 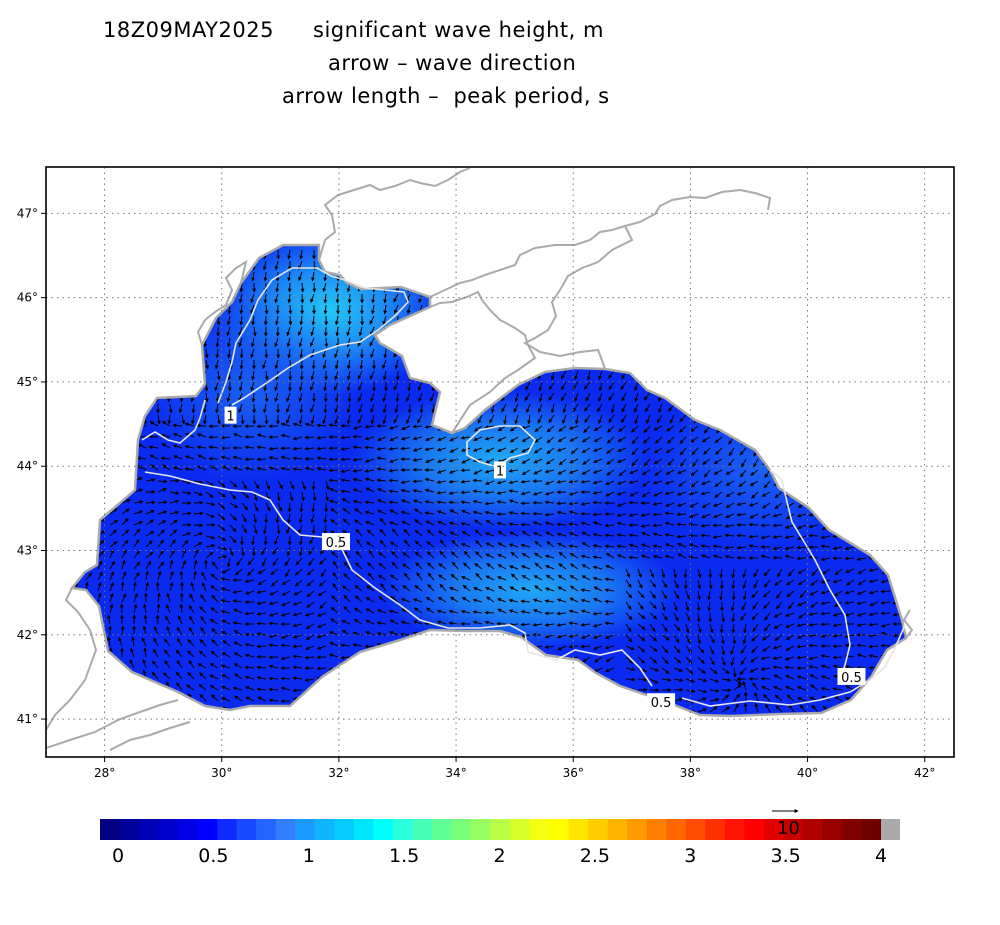 What do you see at coordinates (698, 207) in the screenshot?
I see `don-river` at bounding box center [698, 207].